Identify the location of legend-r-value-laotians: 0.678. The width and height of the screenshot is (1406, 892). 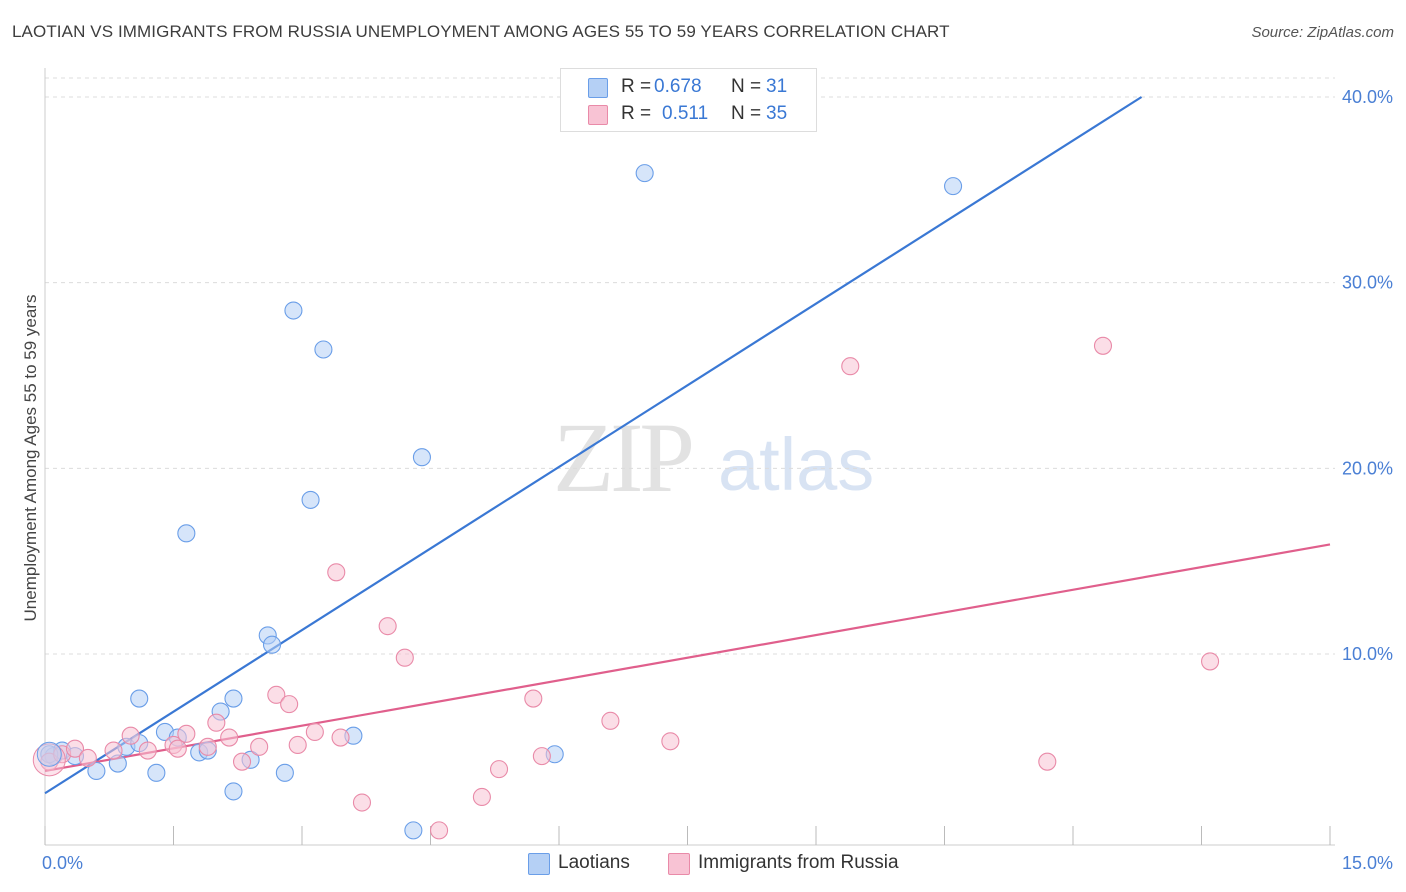
(678, 86).